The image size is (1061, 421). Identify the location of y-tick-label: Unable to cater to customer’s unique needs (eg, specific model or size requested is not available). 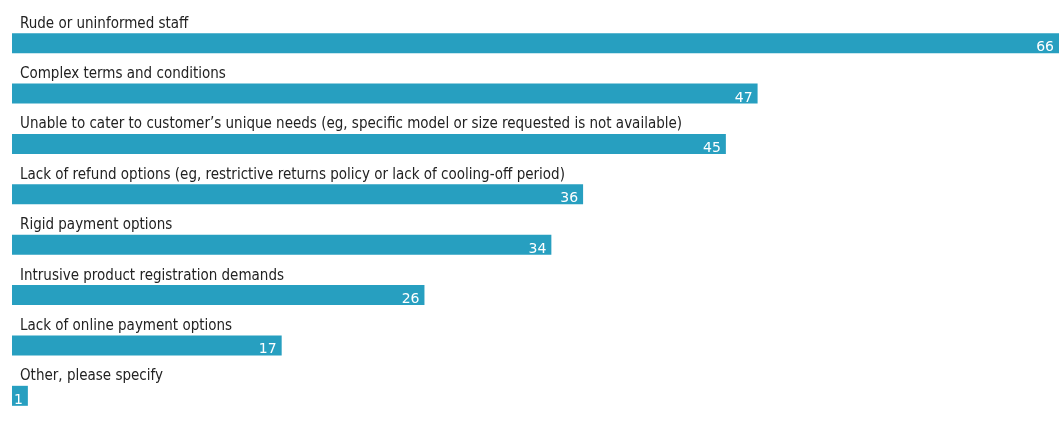
(351, 123).